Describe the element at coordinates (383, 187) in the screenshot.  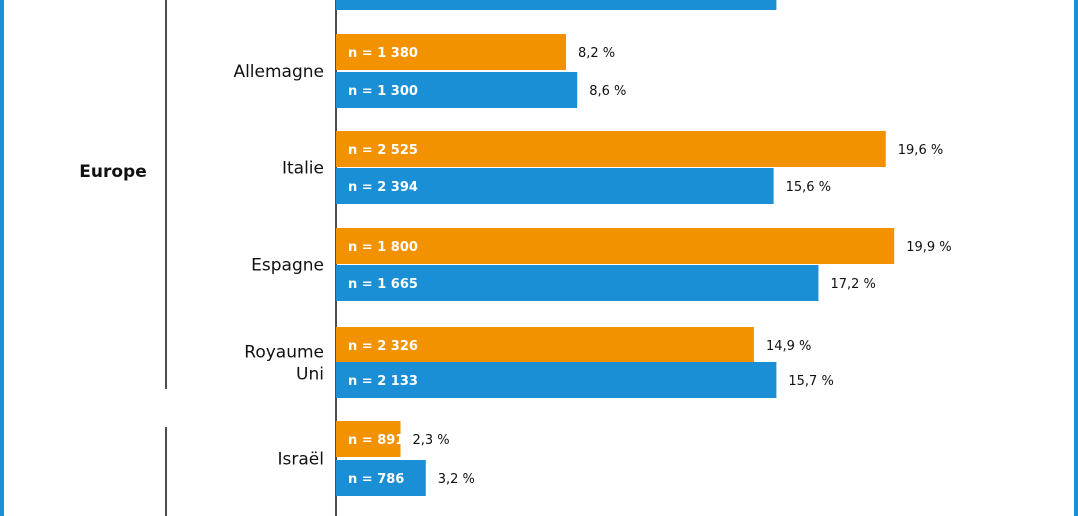
I see `bar-n-label: n = 2 394` at that location.